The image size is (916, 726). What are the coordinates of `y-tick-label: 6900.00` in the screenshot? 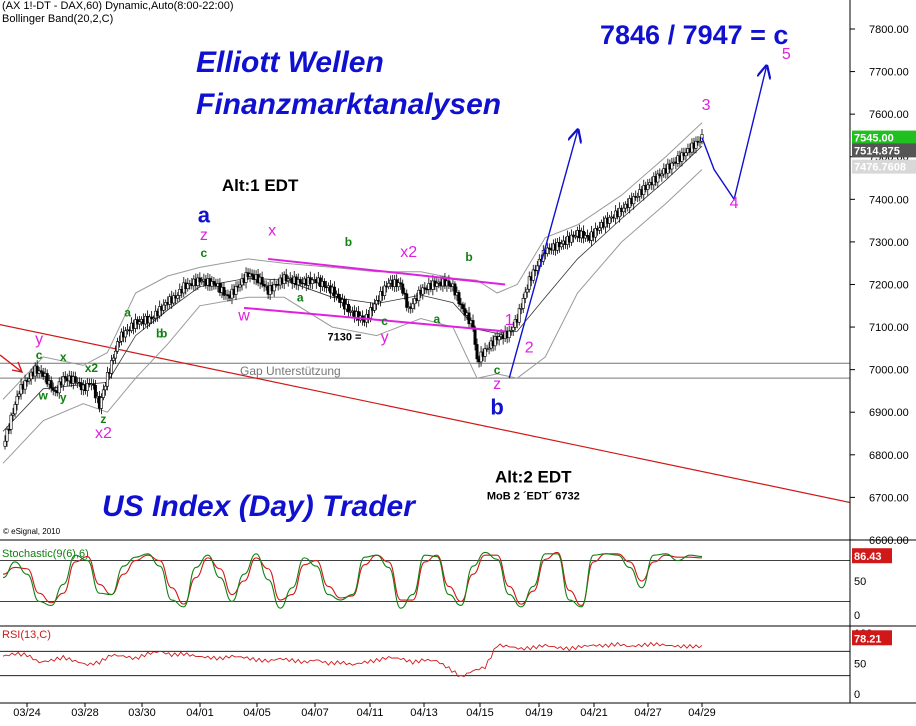 It's located at (889, 413).